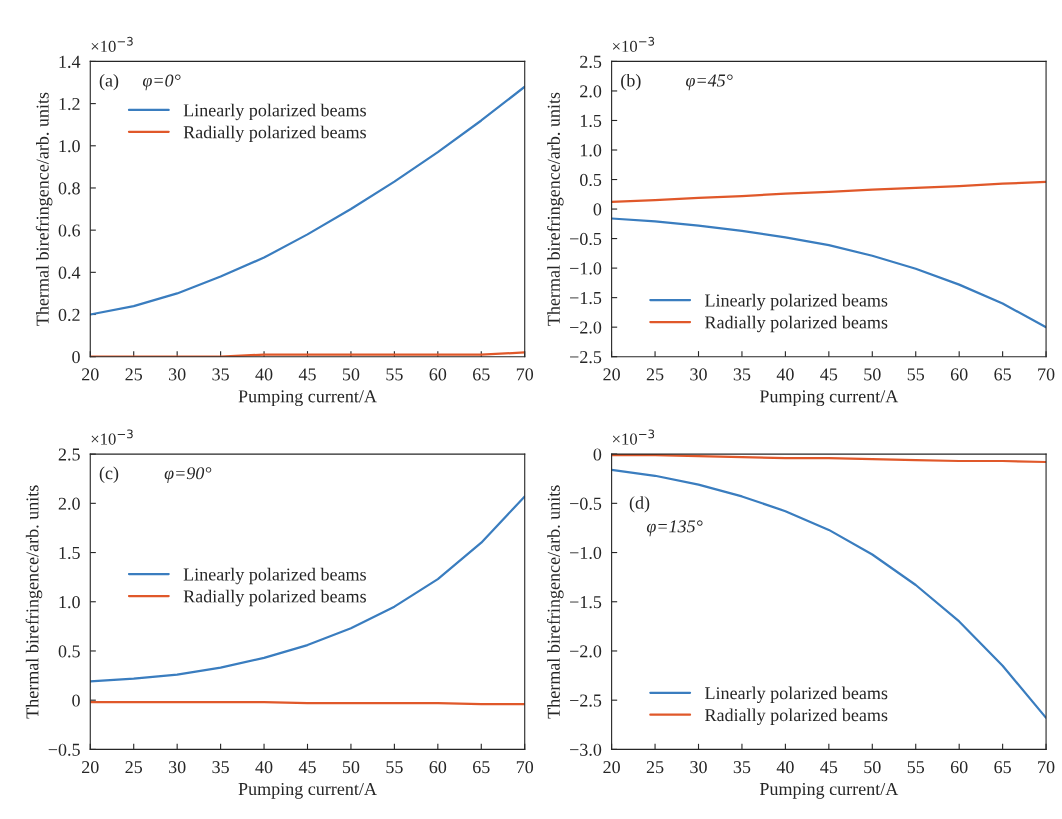 The height and width of the screenshot is (819, 1062). What do you see at coordinates (69, 272) in the screenshot?
I see `y-tick-label: 0.4` at bounding box center [69, 272].